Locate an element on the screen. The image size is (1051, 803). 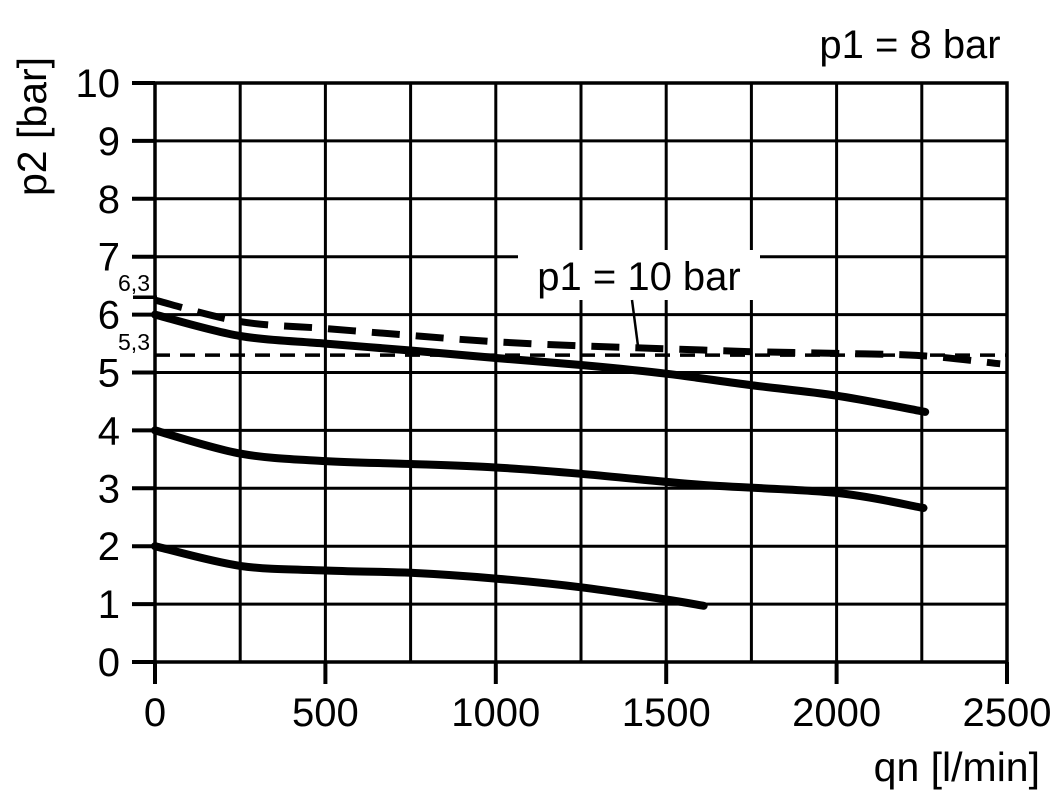
y-tick-label: 4 is located at coordinates (109, 431).